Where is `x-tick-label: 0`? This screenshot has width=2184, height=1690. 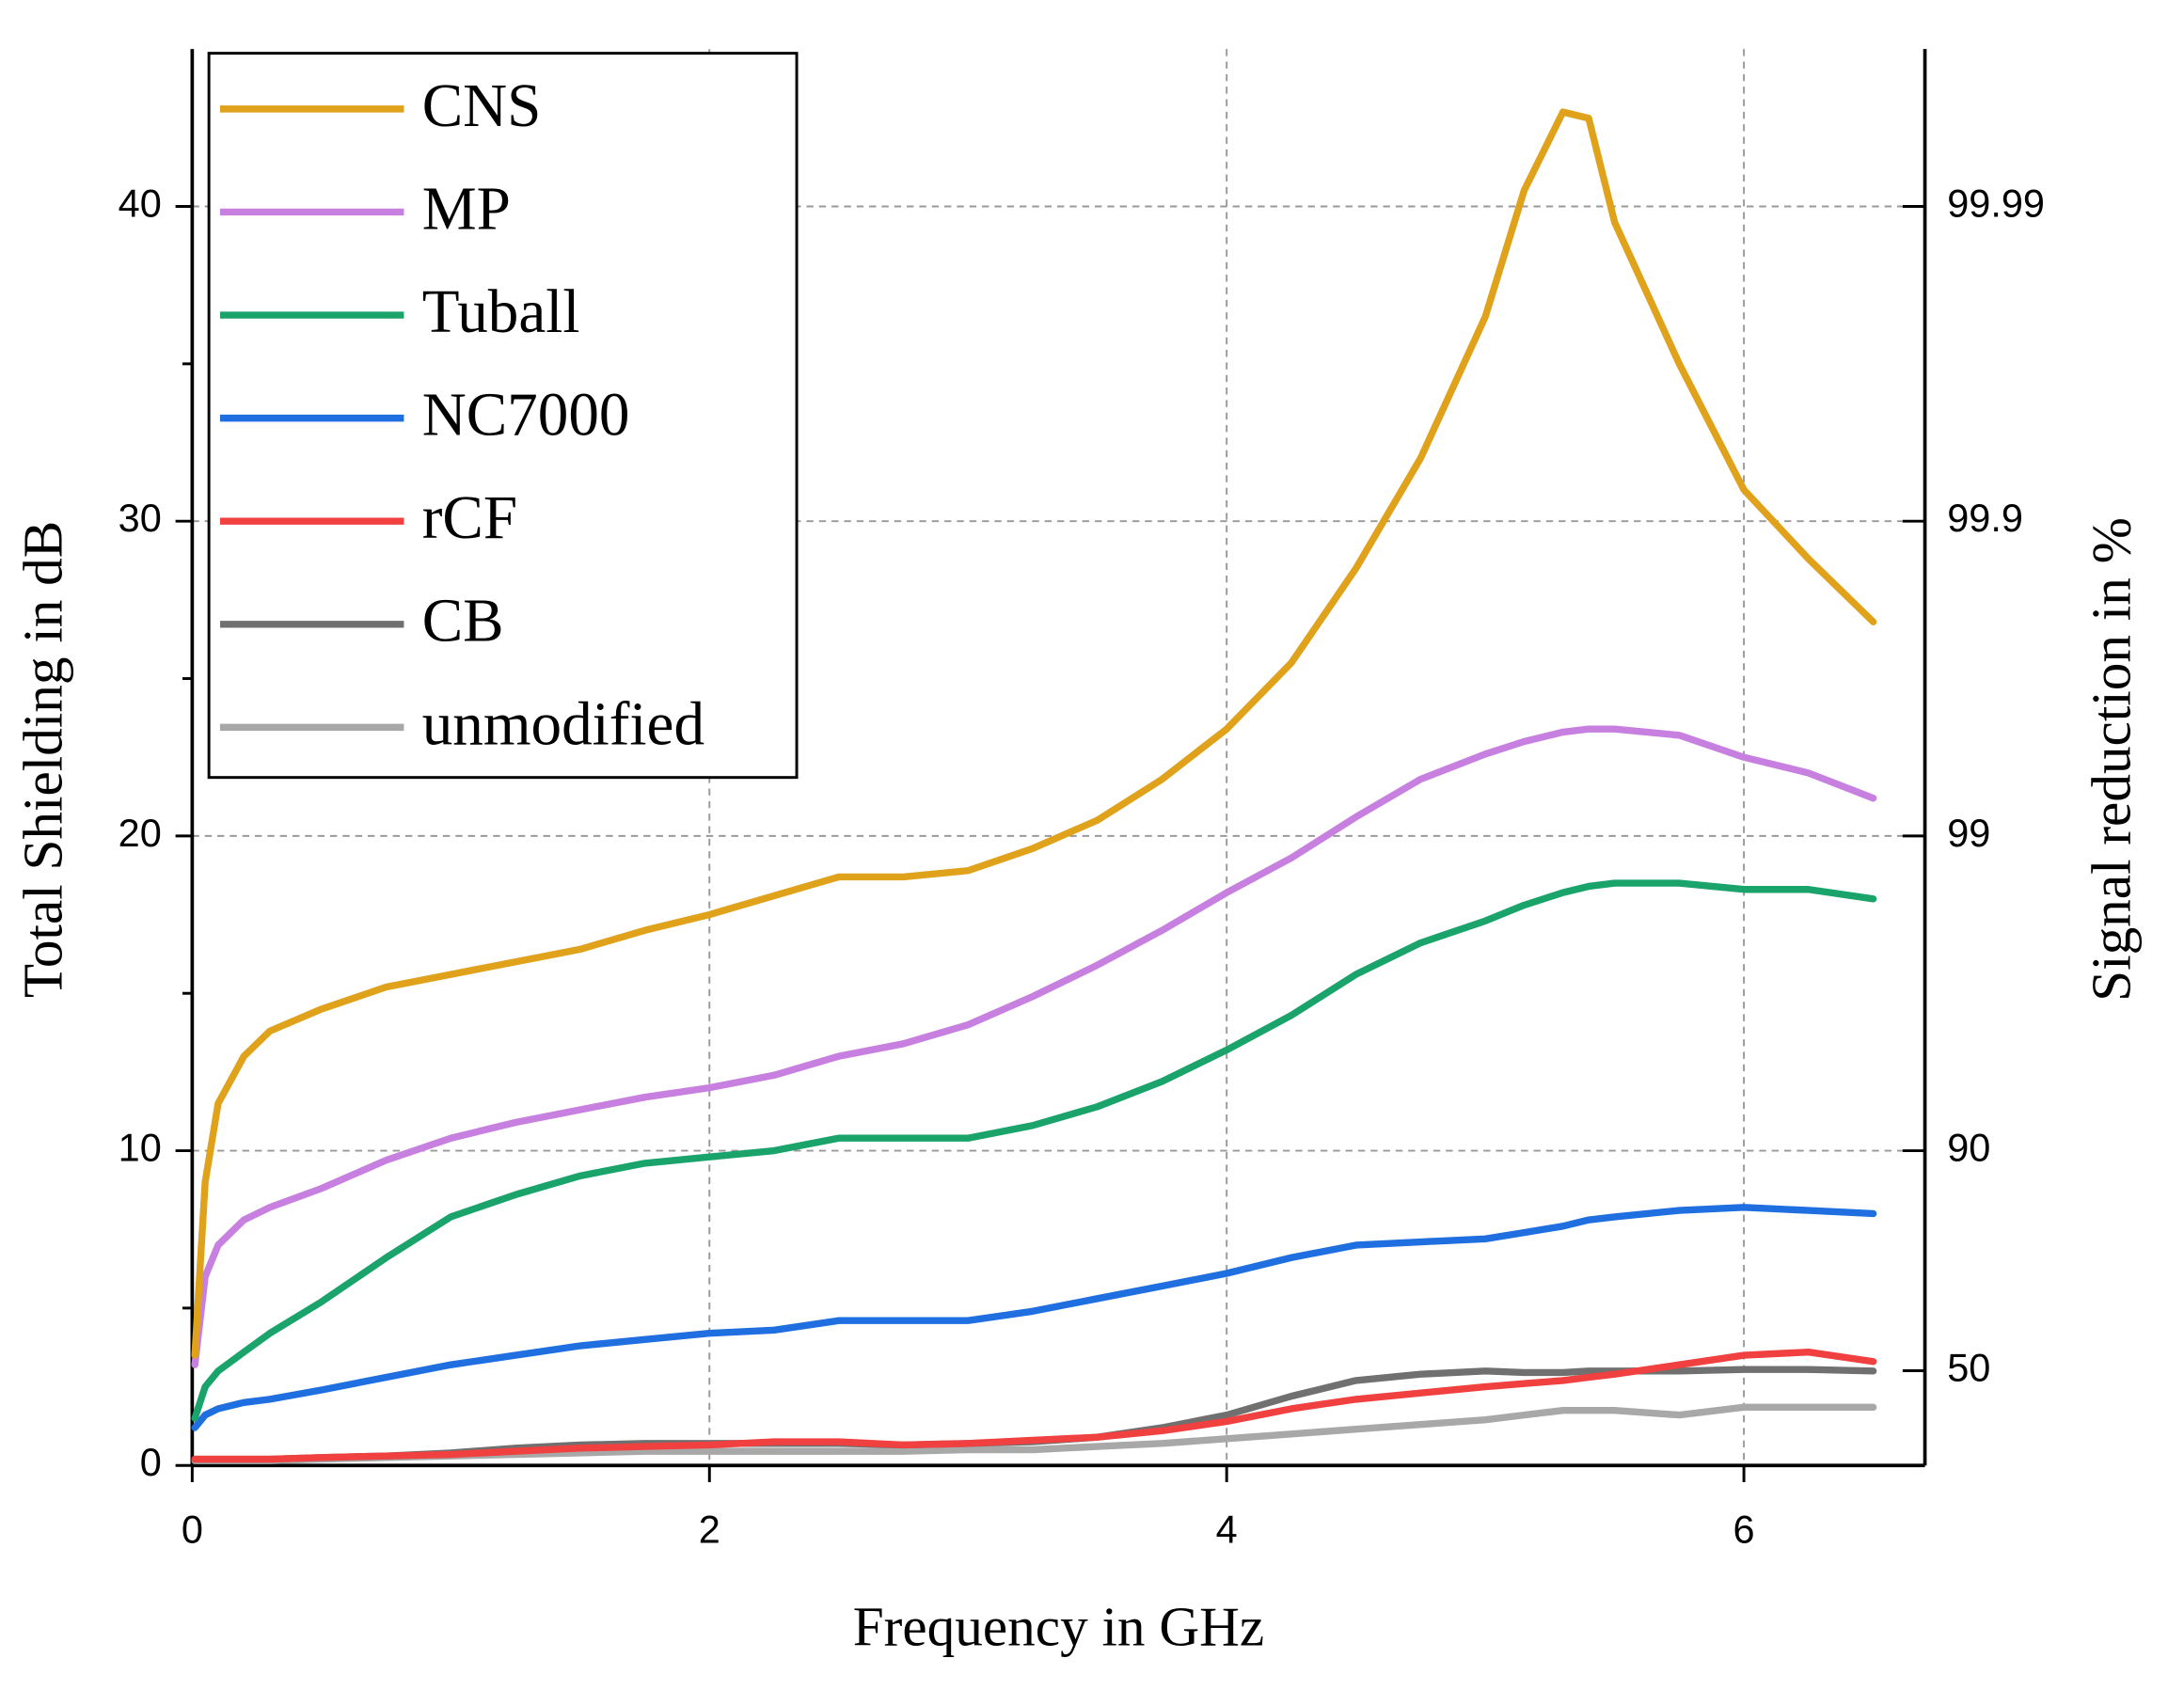
x-tick-label: 0 is located at coordinates (192, 1529).